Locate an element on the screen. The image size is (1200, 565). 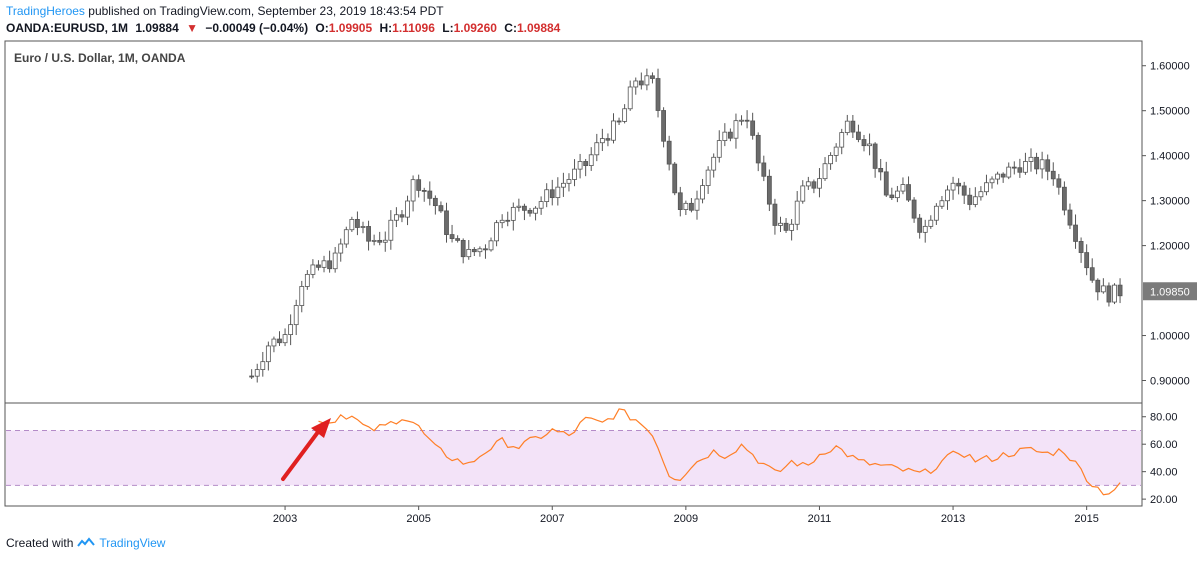
time-tick-label: 2009 is located at coordinates (686, 519).